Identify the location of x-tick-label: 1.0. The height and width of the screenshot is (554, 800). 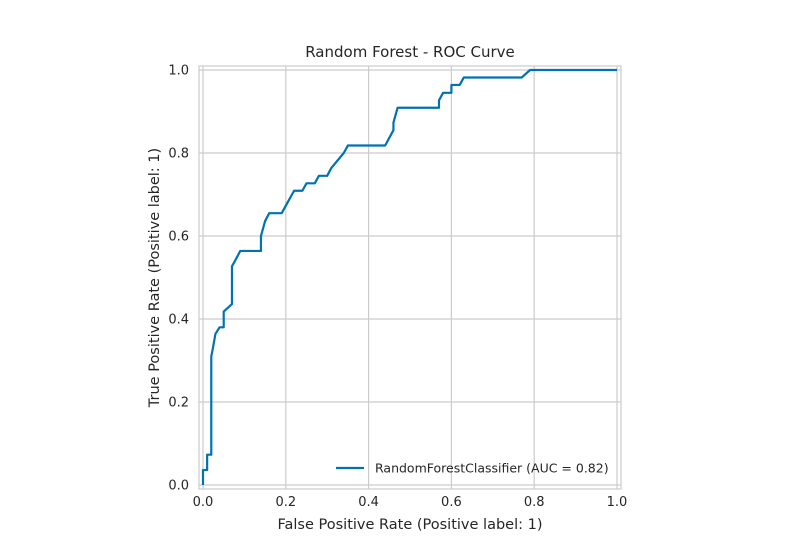
(617, 502).